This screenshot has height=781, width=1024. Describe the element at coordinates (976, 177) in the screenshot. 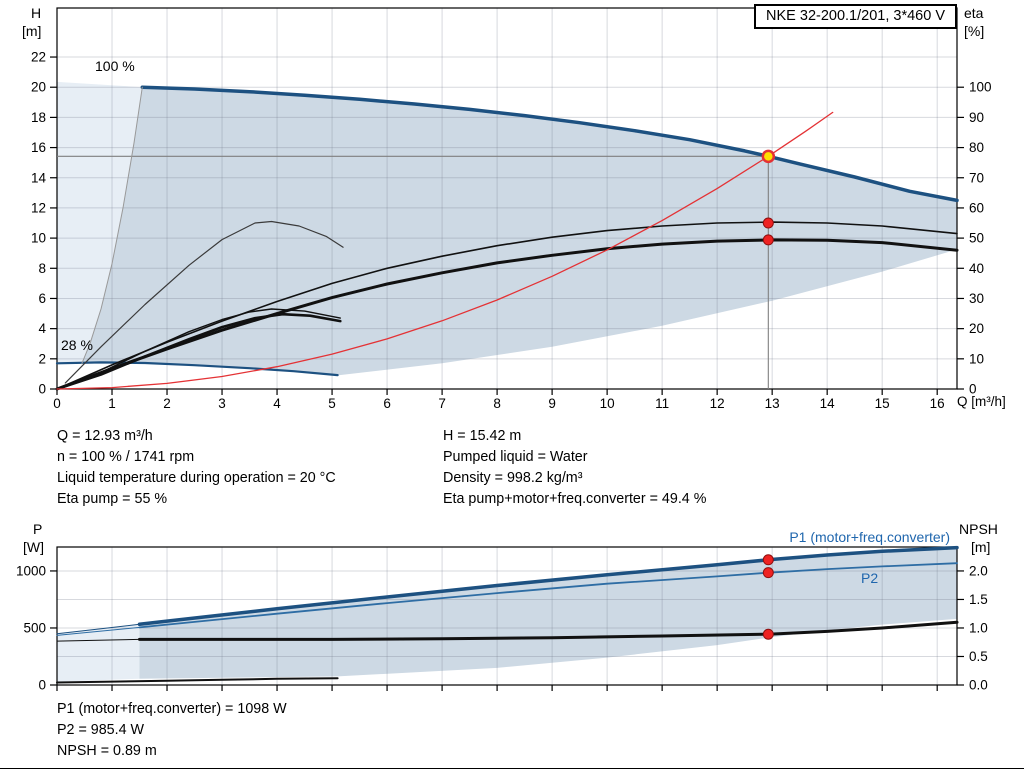

I see `right-tick-label: 70` at that location.